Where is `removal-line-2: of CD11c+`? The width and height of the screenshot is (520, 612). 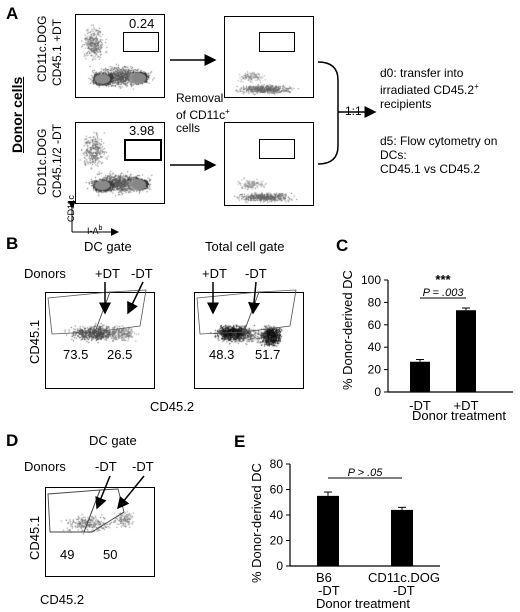
removal-line-2: of CD11c+ is located at coordinates (203, 114).